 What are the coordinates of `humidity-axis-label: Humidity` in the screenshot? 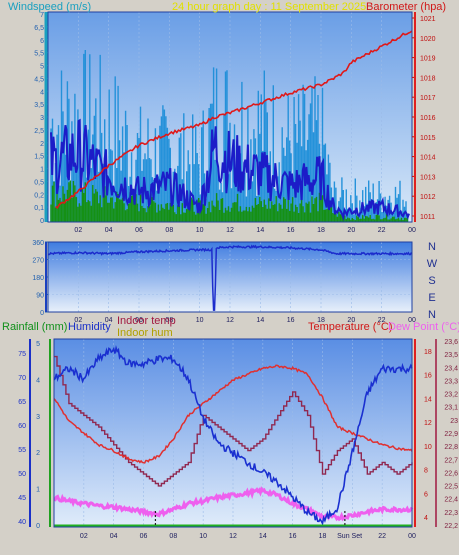 It's located at (89, 327).